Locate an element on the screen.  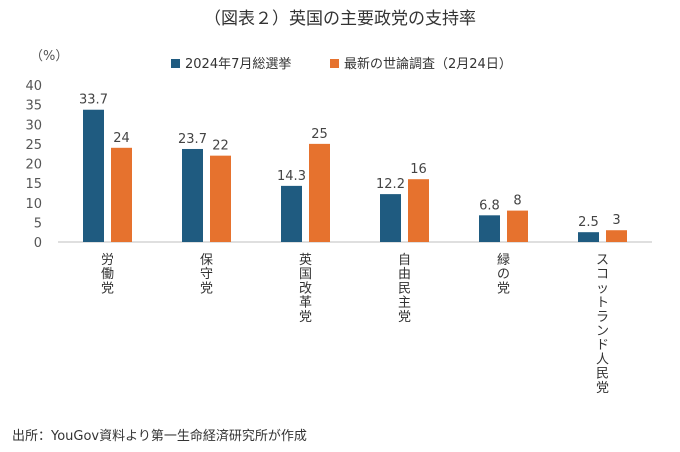
data-label: 16 is located at coordinates (418, 169).